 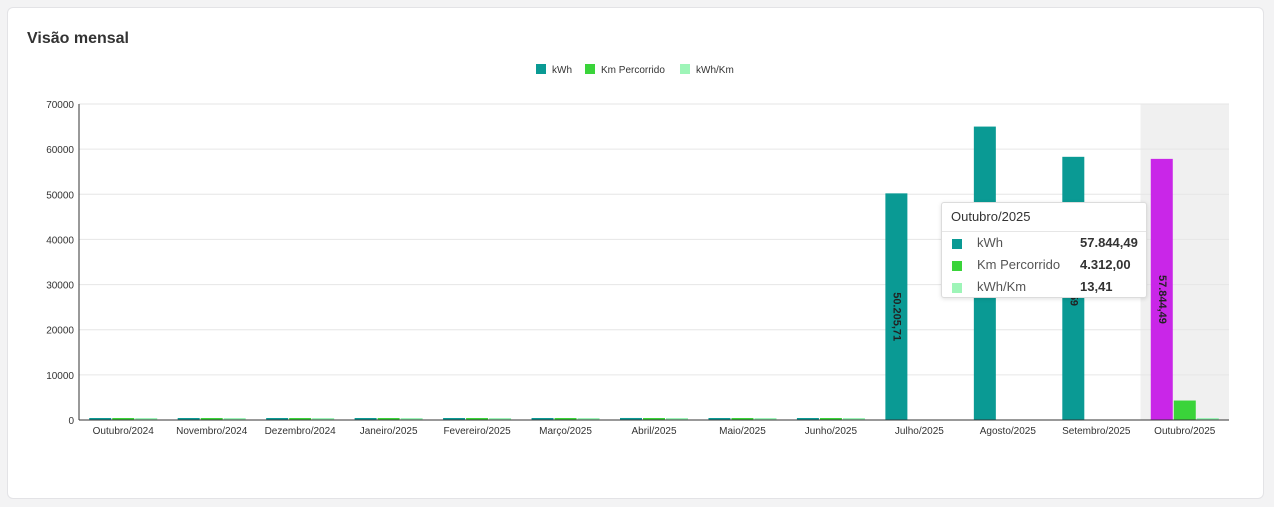 I want to click on x-tick-label: Janeiro/2025, so click(x=389, y=431).